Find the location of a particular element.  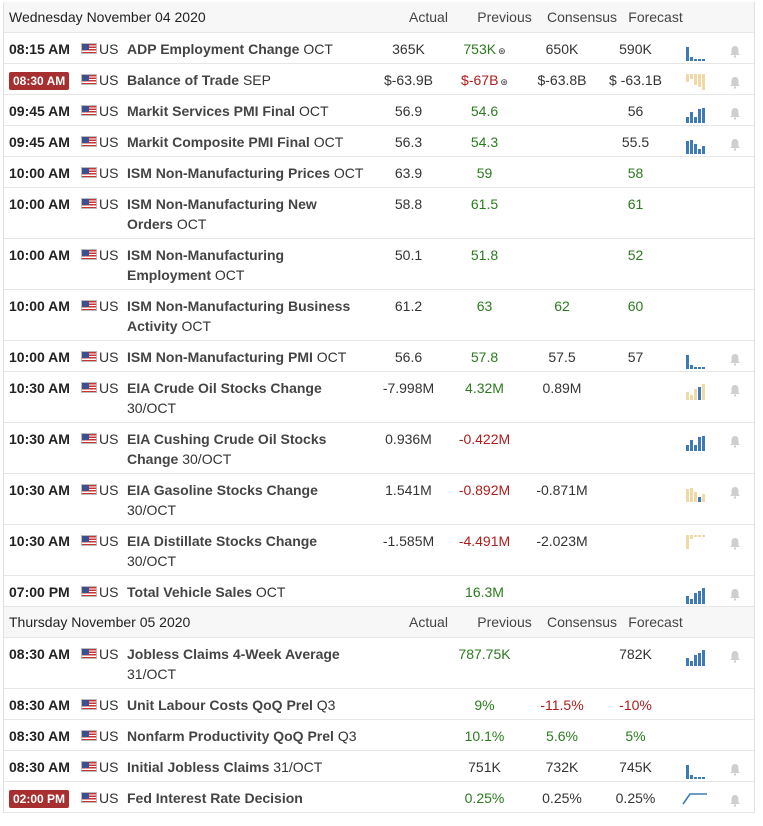

event-name: Jobless Claims 4-Week Average 31/OCT is located at coordinates (249, 661).